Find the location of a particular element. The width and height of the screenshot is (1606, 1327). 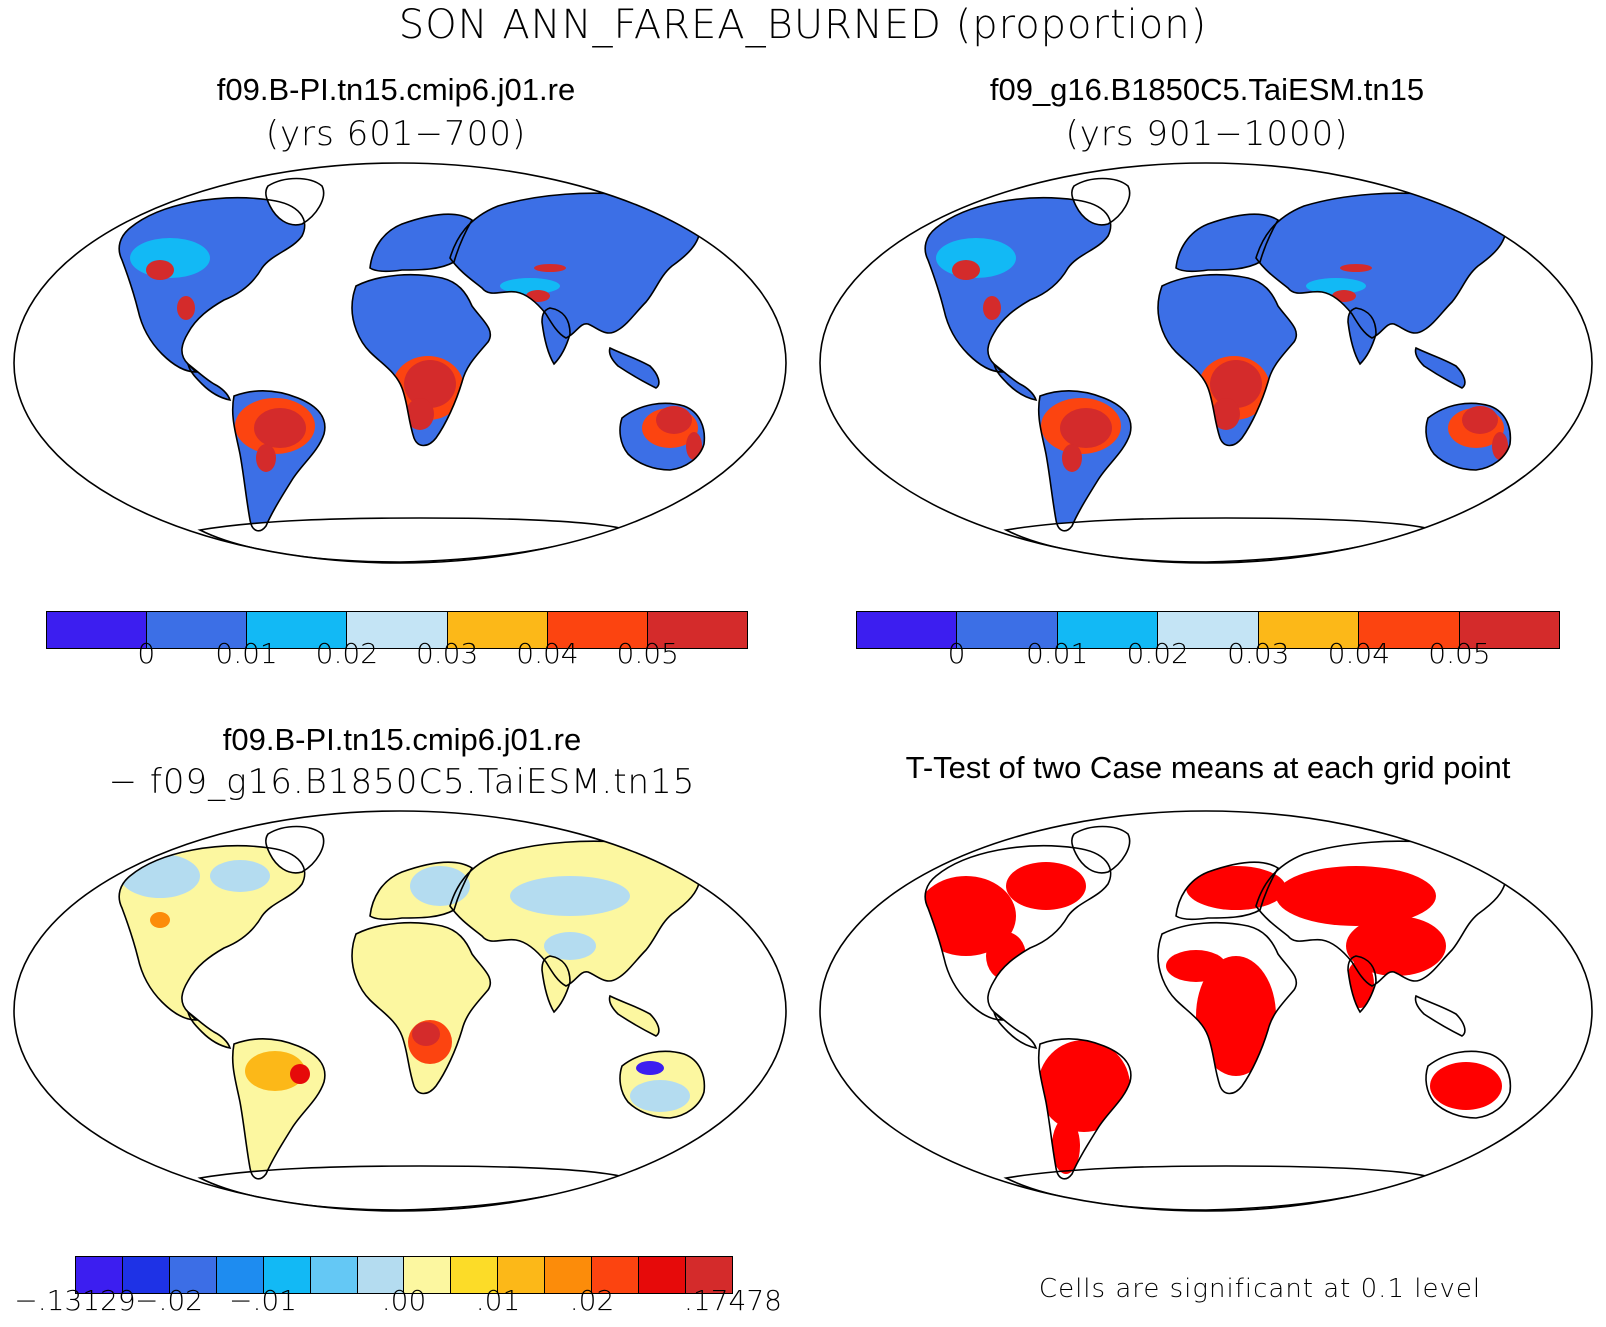

colorbar-tick-label: .02 is located at coordinates (592, 1300).